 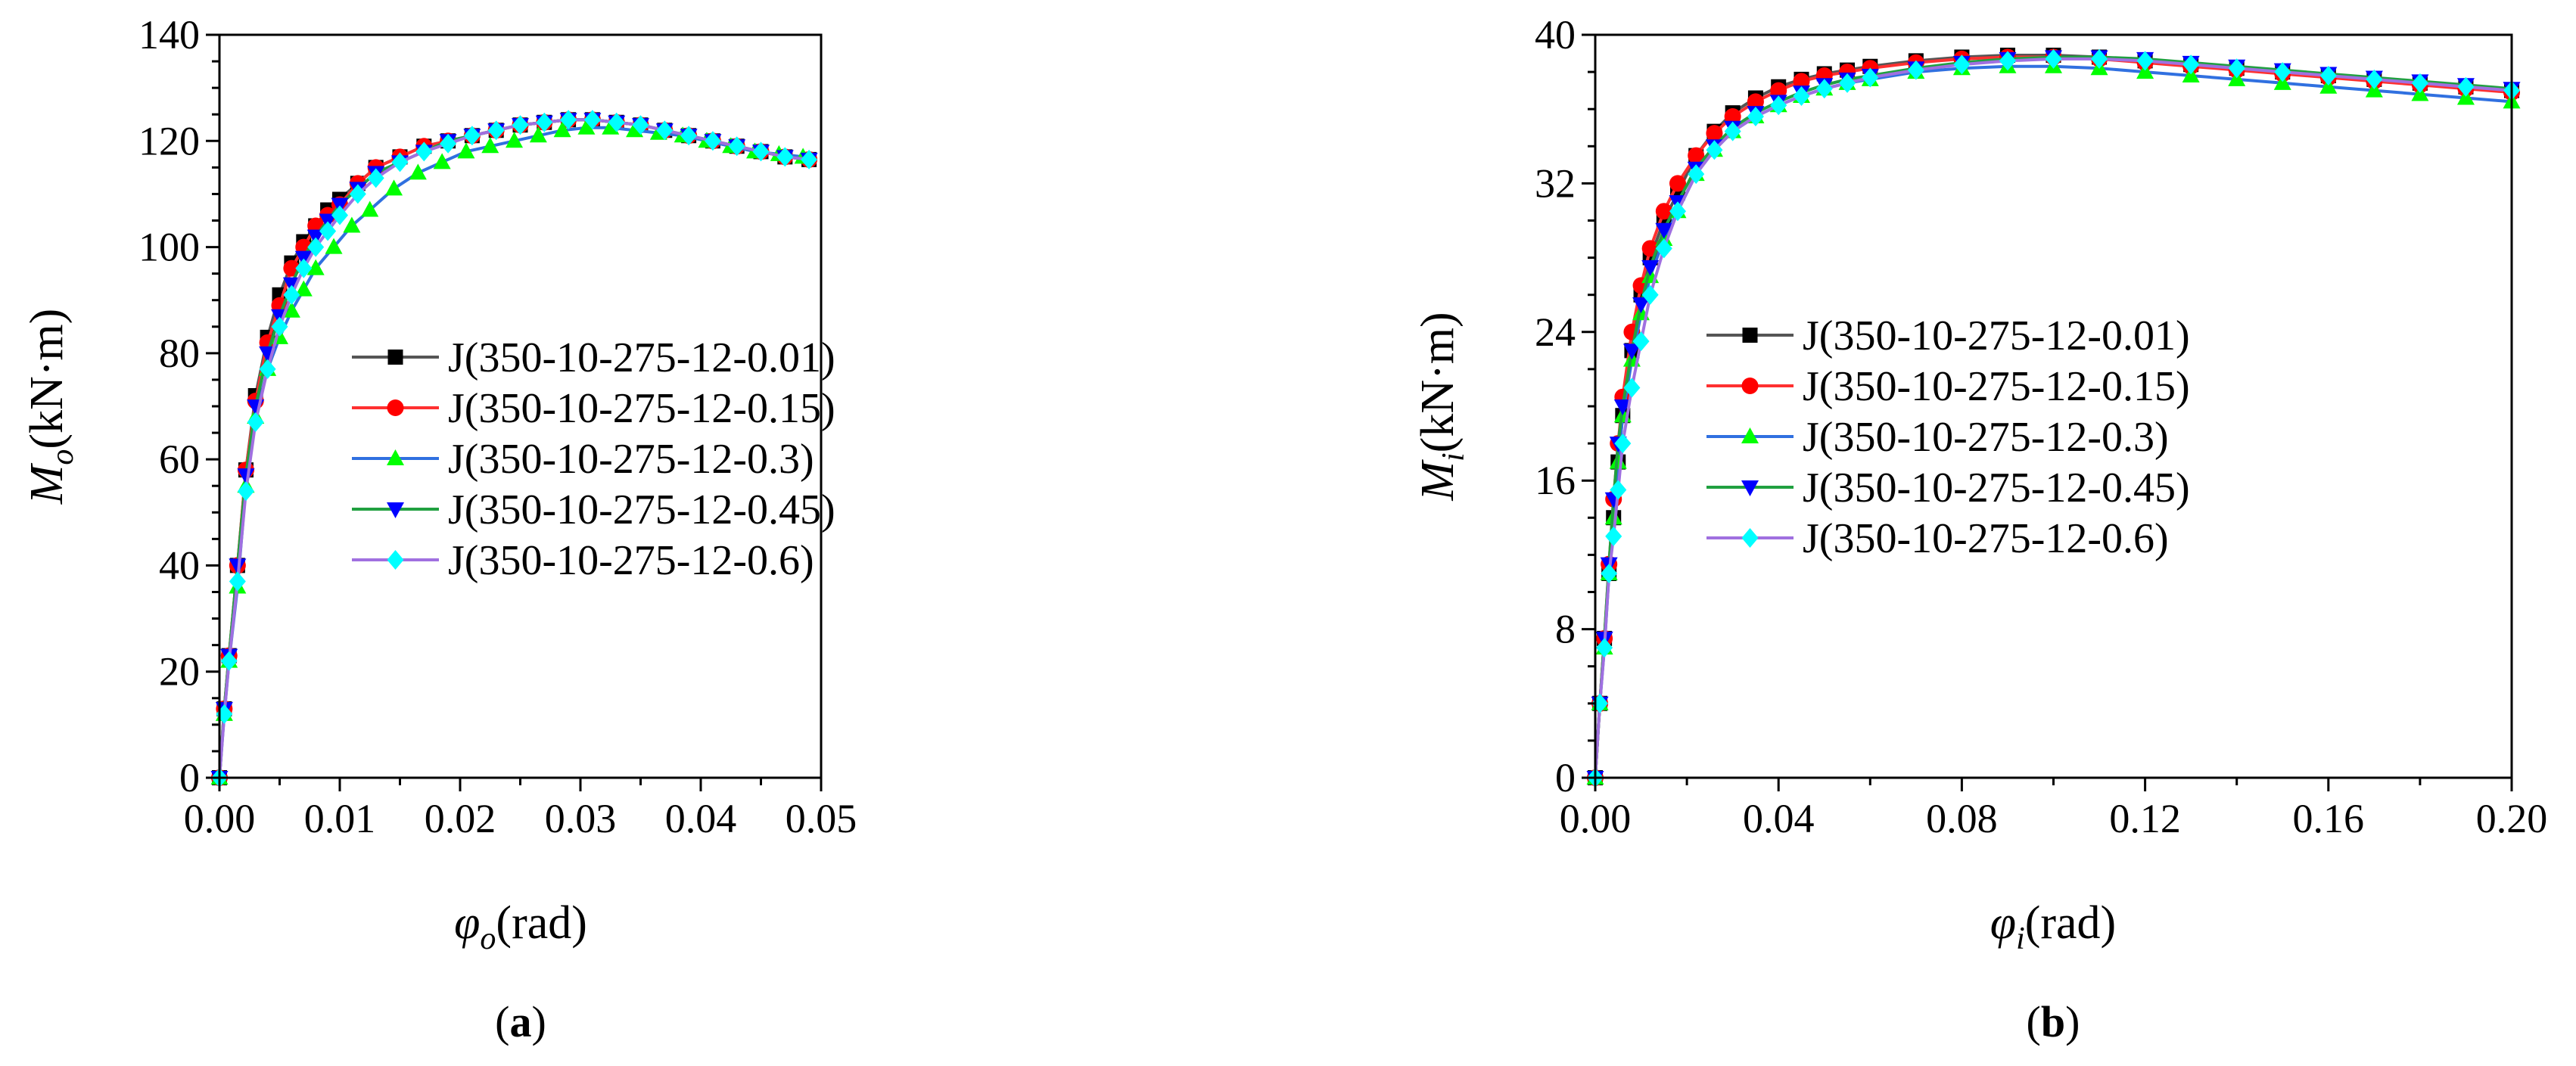 I want to click on y-tick-label: 24, so click(x=1555, y=332).